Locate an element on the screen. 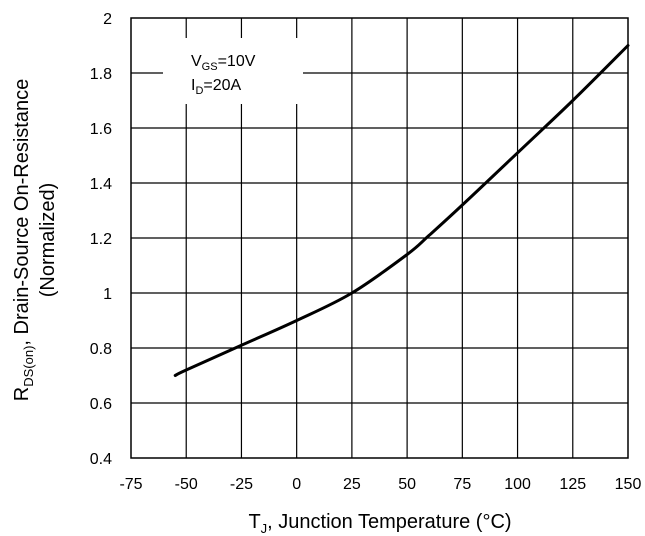  x-axis-title: TJ, Junction Temperature (°C) is located at coordinates (379, 523).